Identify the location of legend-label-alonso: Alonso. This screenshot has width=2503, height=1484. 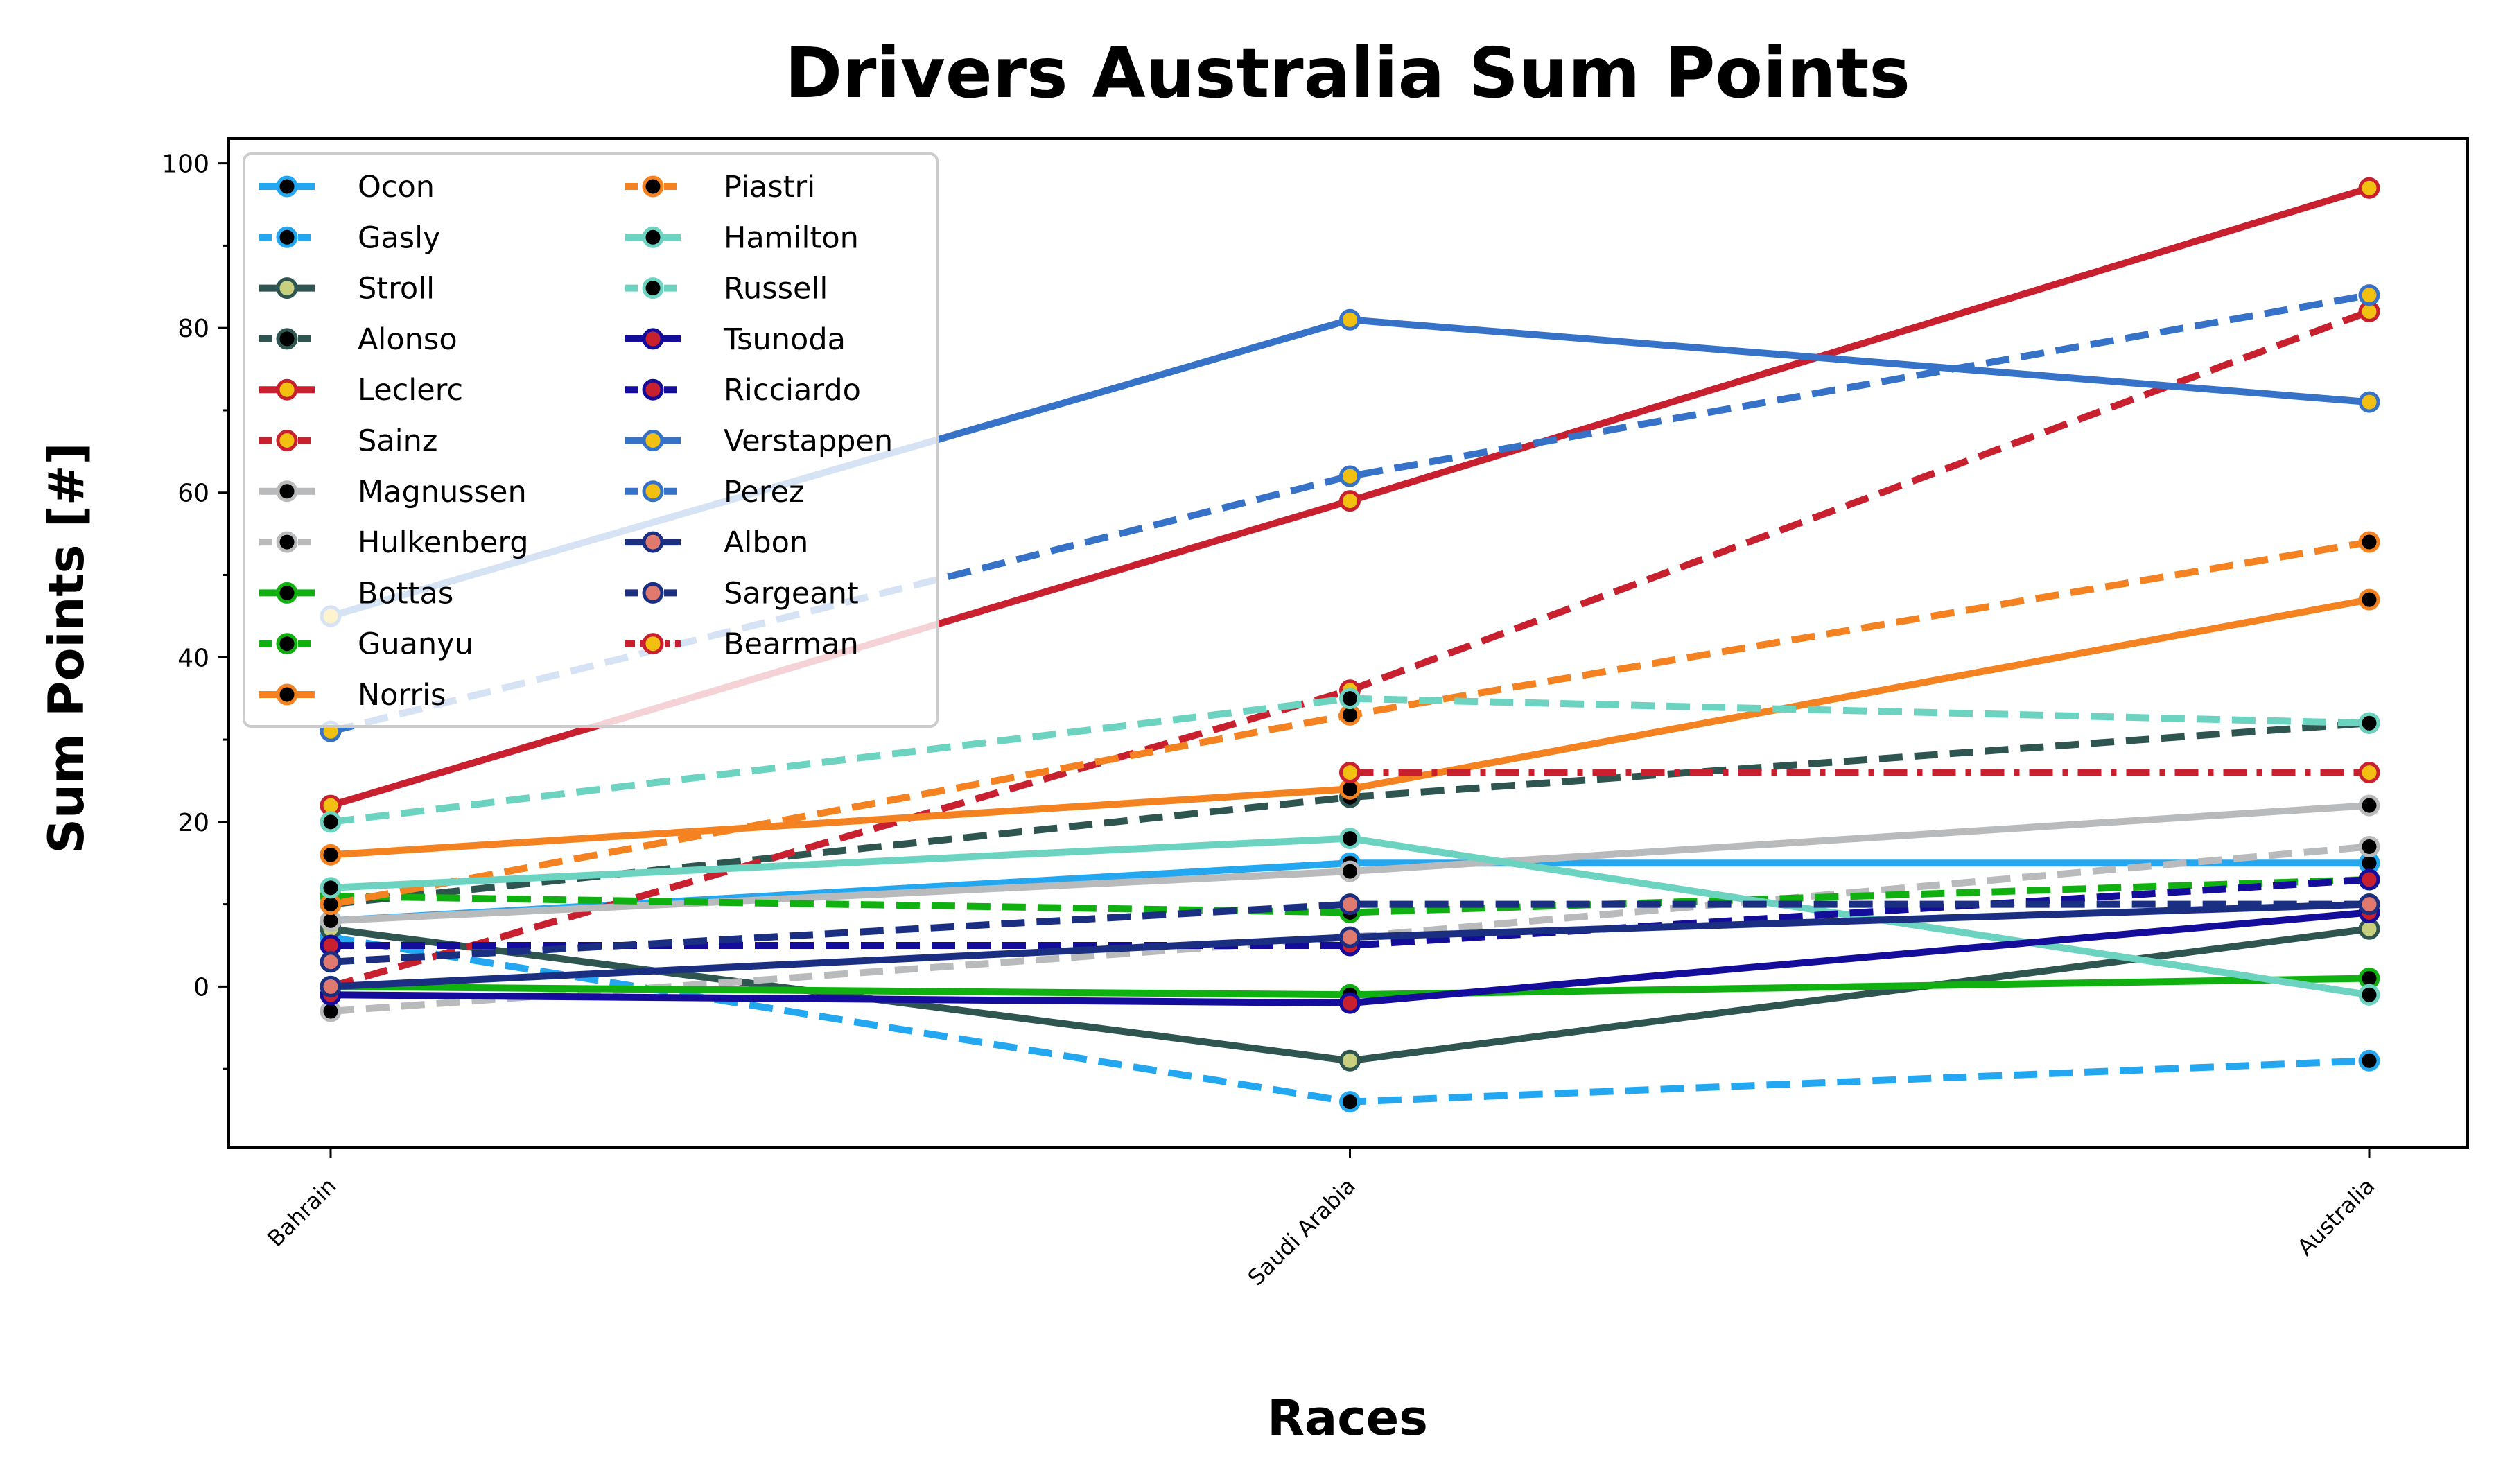
(407, 339).